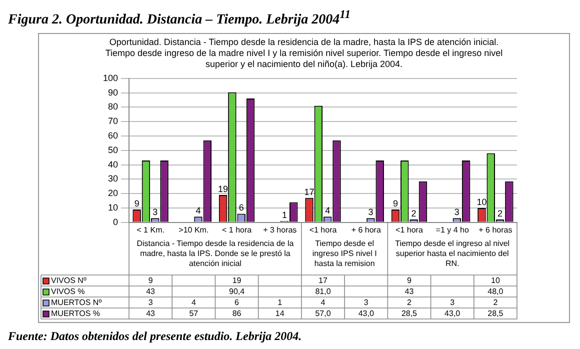 The height and width of the screenshot is (349, 580). What do you see at coordinates (194, 313) in the screenshot?
I see `data-label: 57` at bounding box center [194, 313].